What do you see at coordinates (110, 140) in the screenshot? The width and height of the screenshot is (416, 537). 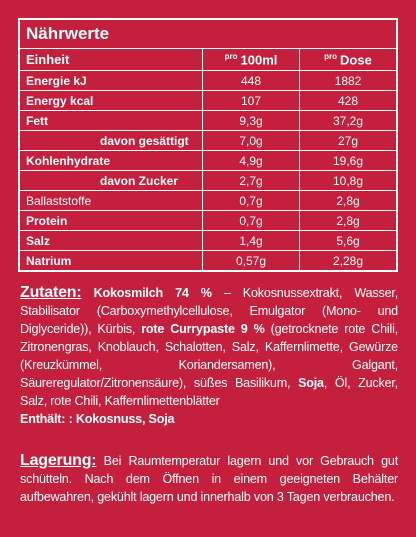 I see `nutrient-label: davon gesättigt` at bounding box center [110, 140].